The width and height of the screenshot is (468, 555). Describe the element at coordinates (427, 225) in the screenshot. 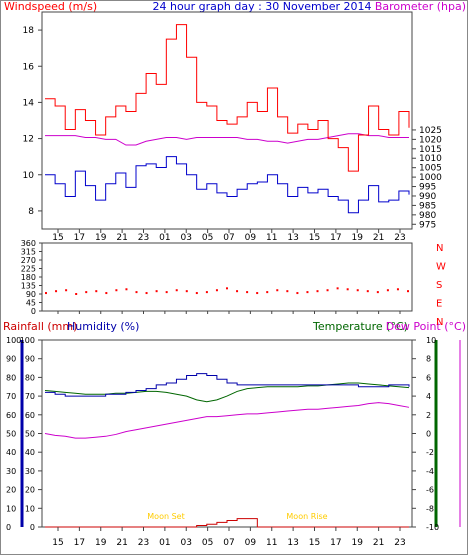

I see `barometer-tick-label: 975` at that location.